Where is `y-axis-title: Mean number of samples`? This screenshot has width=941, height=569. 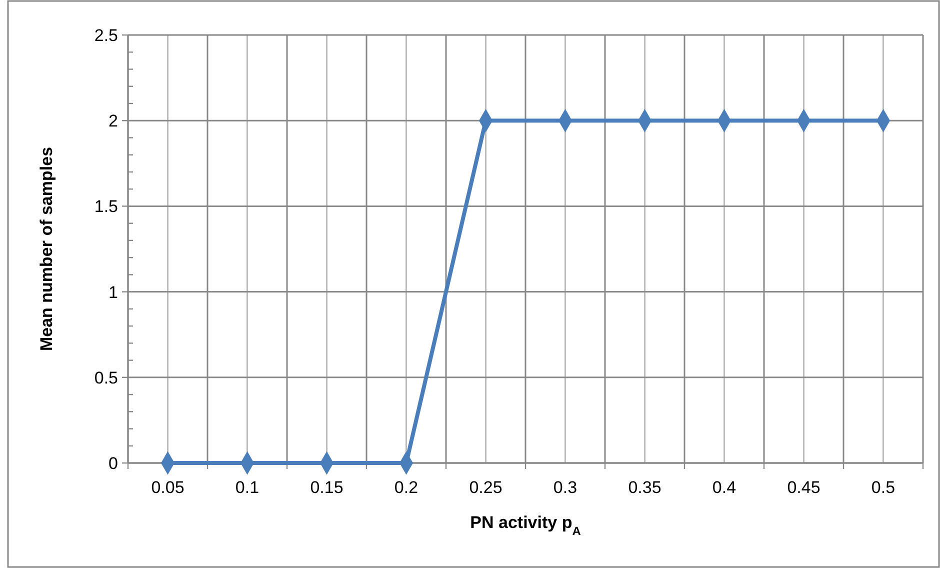
y-axis-title: Mean number of samples is located at coordinates (46, 249).